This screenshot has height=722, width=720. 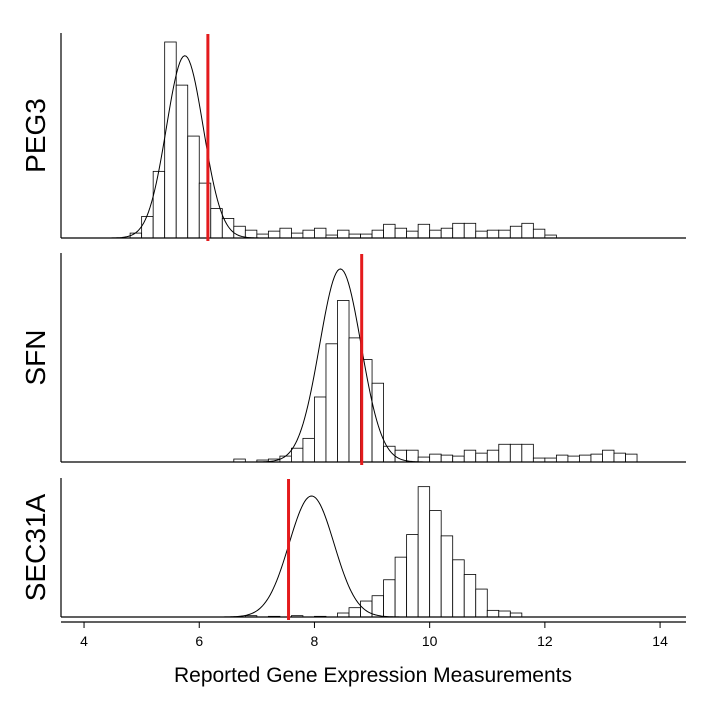 What do you see at coordinates (35, 135) in the screenshot?
I see `panel-label-peg3: PEG3` at bounding box center [35, 135].